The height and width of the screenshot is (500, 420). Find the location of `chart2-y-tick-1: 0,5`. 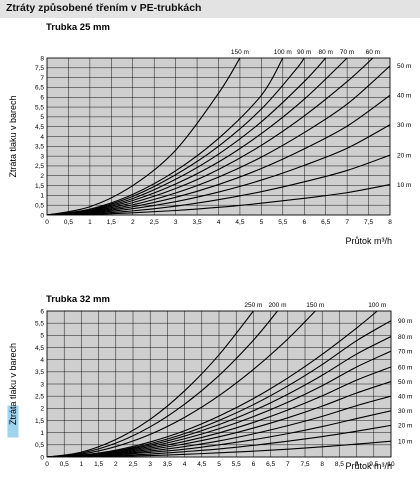

chart2-y-tick-1: 0,5 is located at coordinates (39, 445).